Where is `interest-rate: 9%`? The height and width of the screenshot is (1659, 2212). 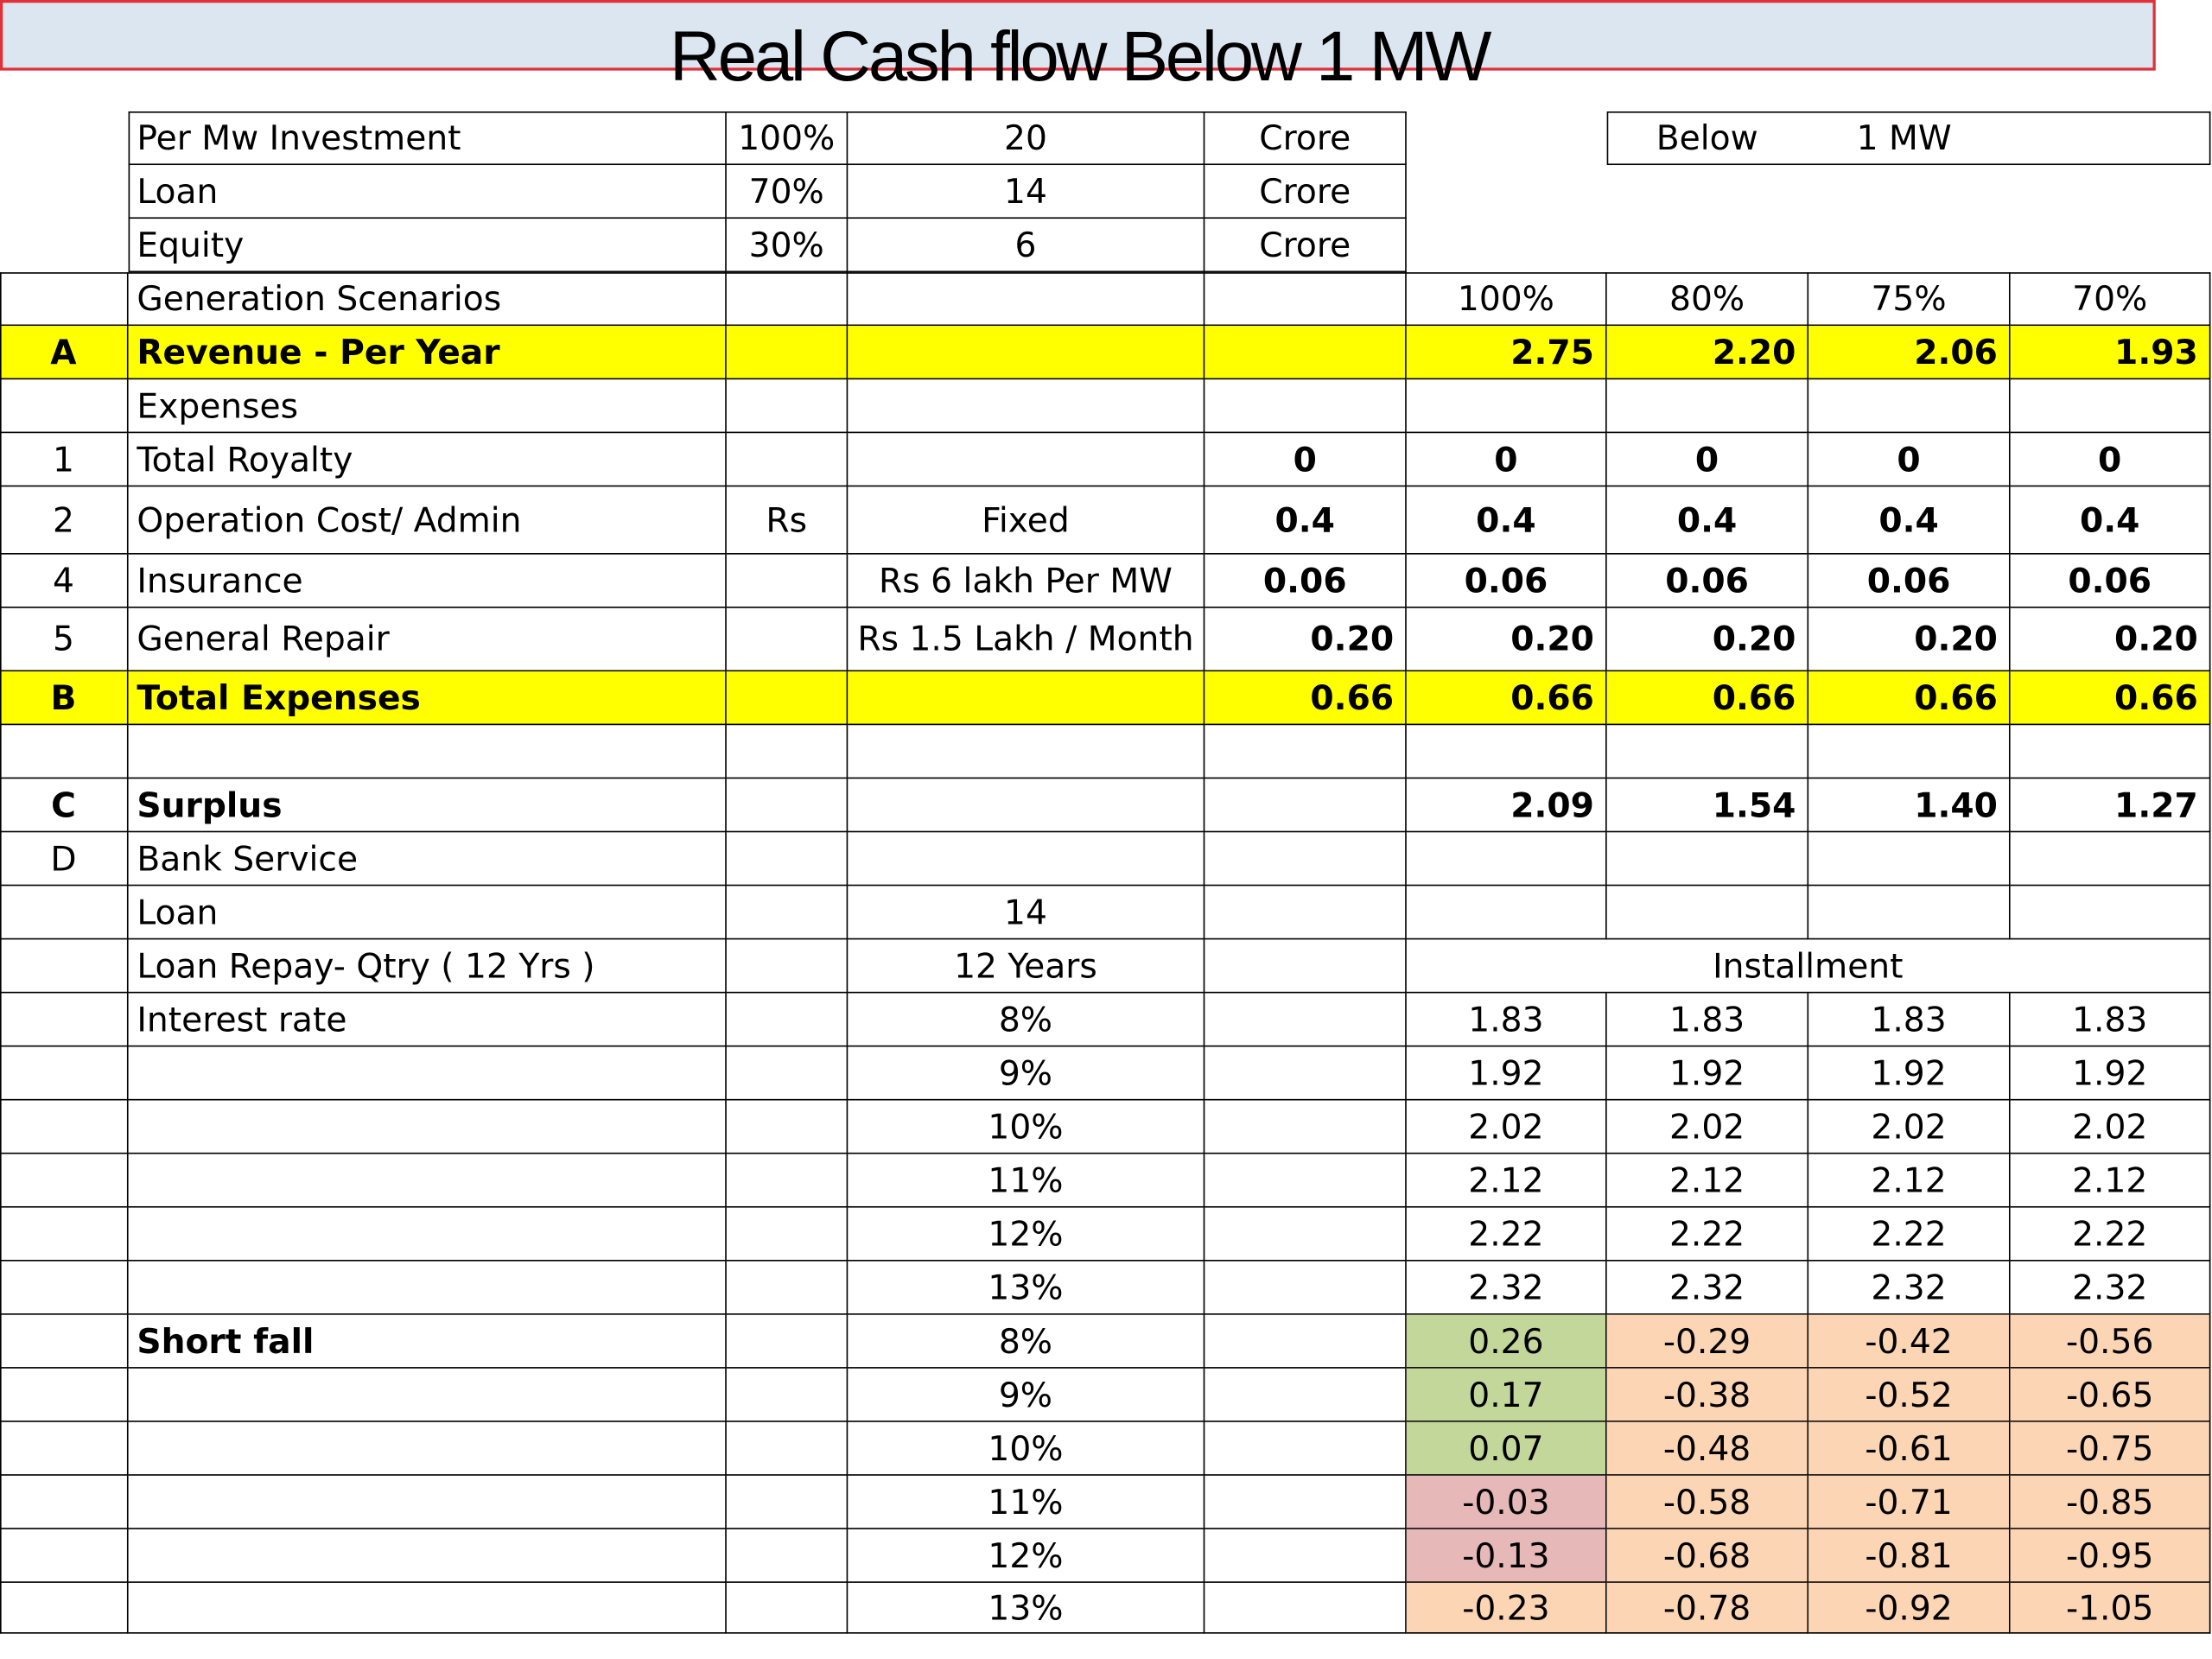 interest-rate: 9% is located at coordinates (1026, 1073).